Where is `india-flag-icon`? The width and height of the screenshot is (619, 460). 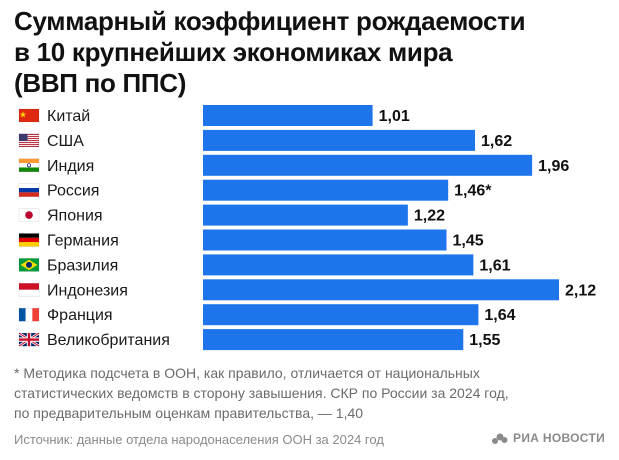 india-flag-icon is located at coordinates (29, 165).